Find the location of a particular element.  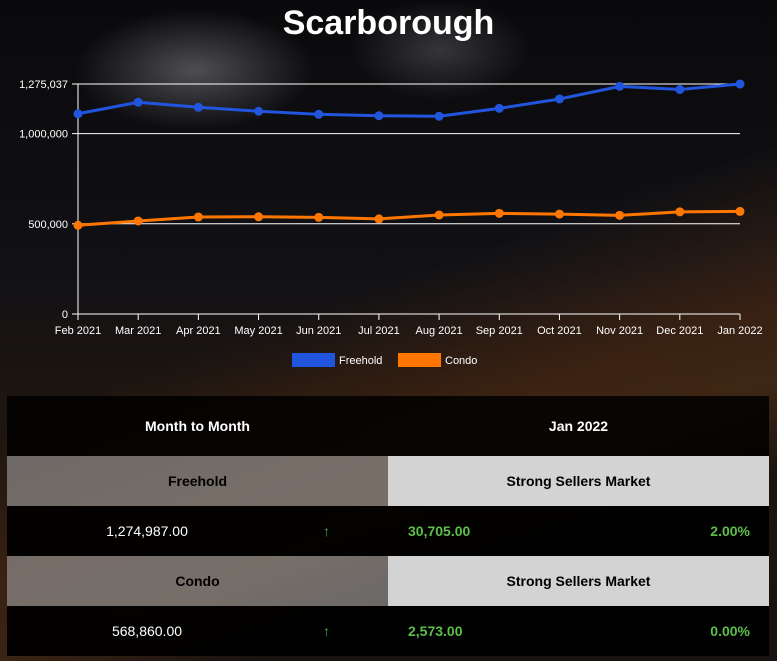

category-label: Freehold is located at coordinates (197, 481).